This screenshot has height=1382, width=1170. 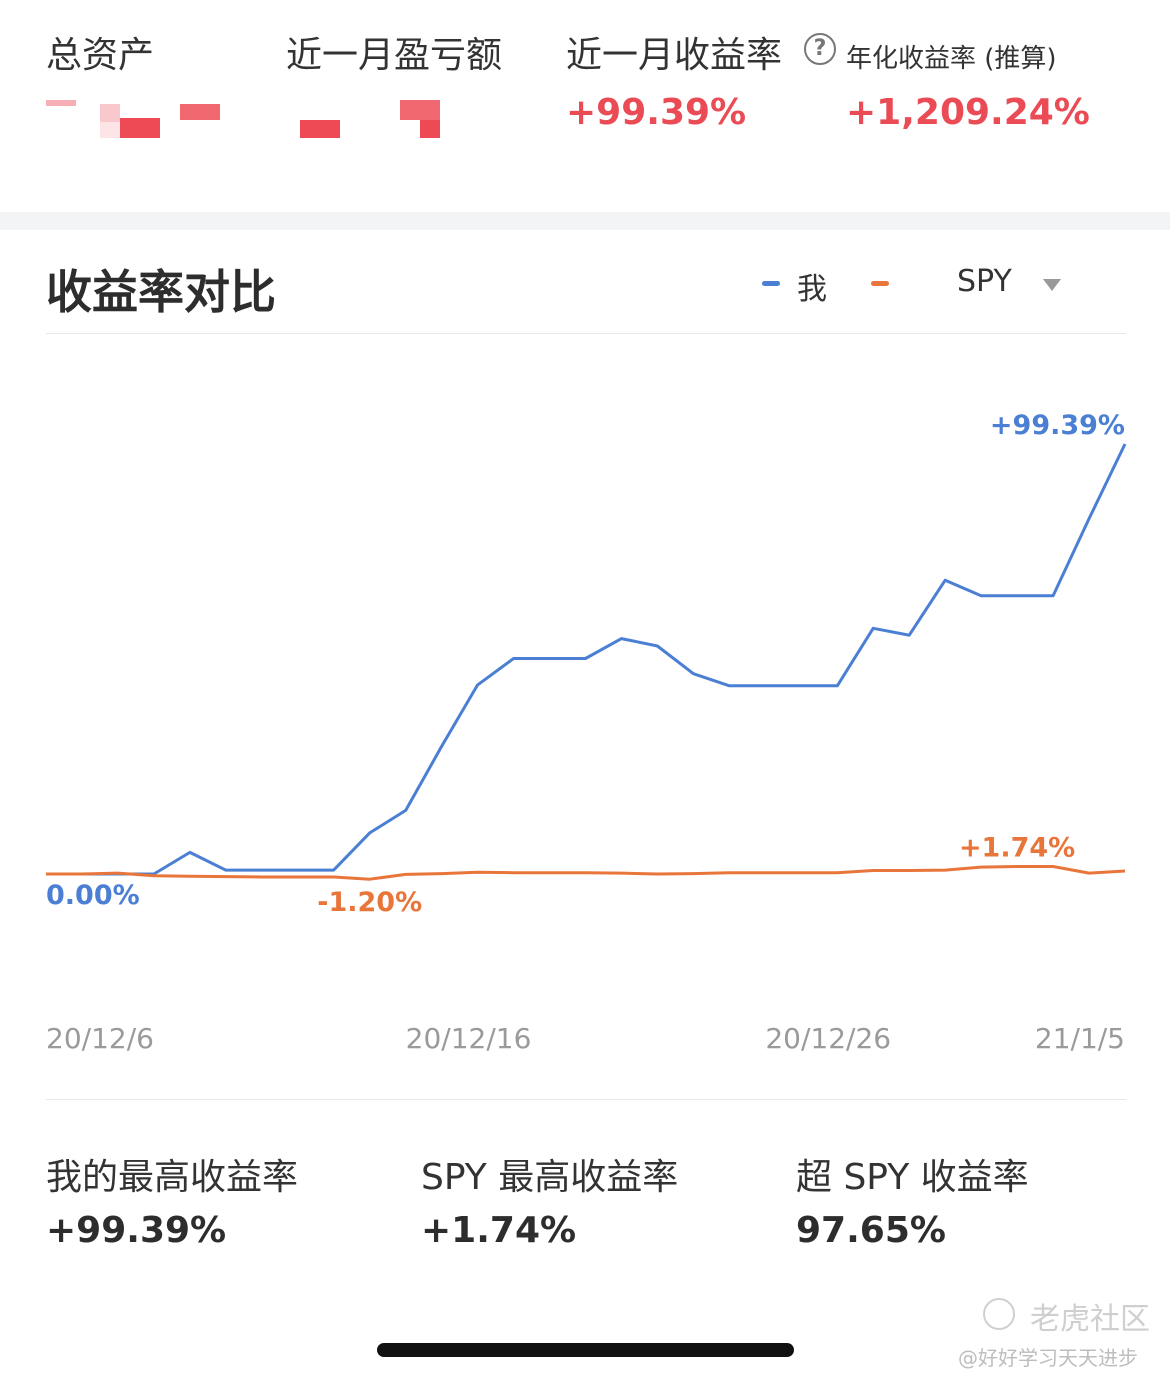 I want to click on annualized-return-value: +1,209.24%, so click(x=968, y=112).